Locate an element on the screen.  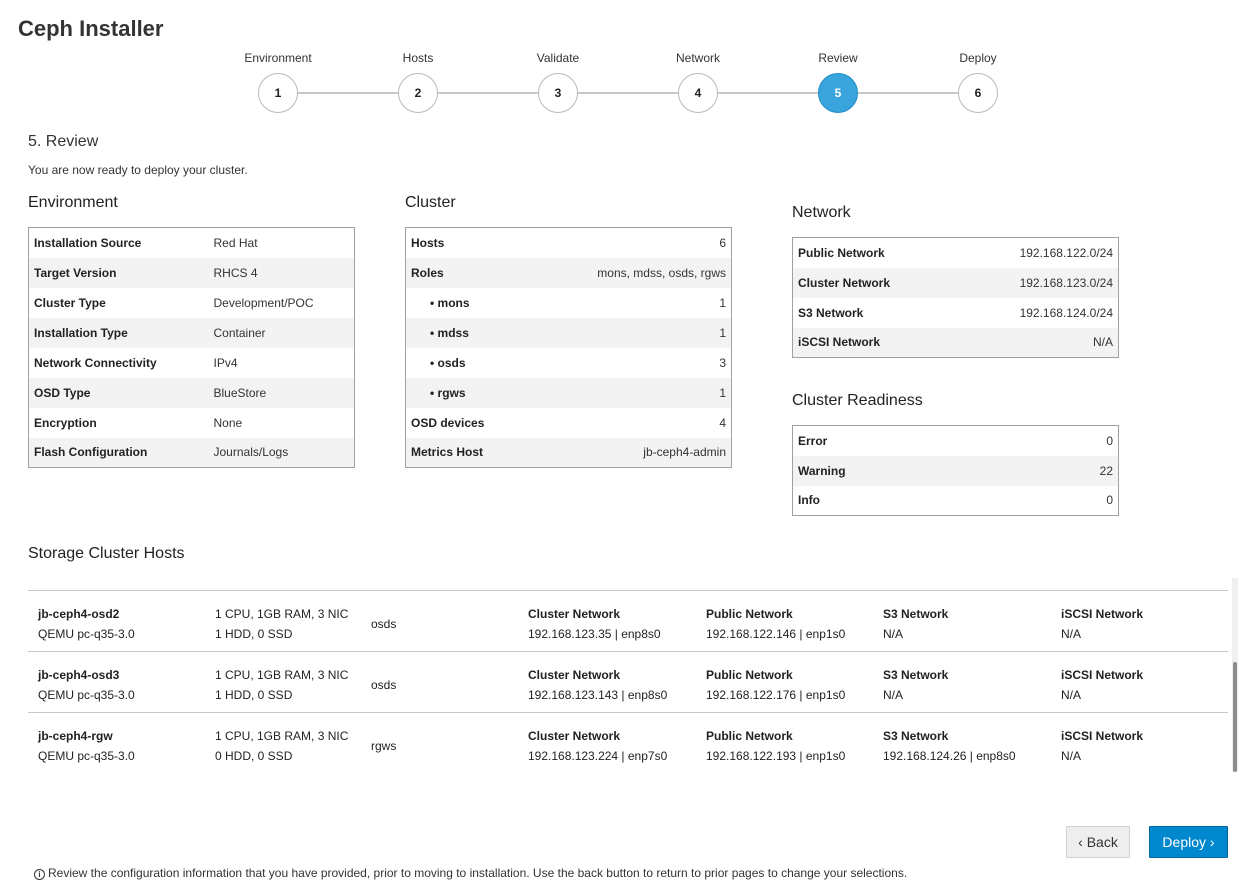
row-value: 1 is located at coordinates (630, 392).